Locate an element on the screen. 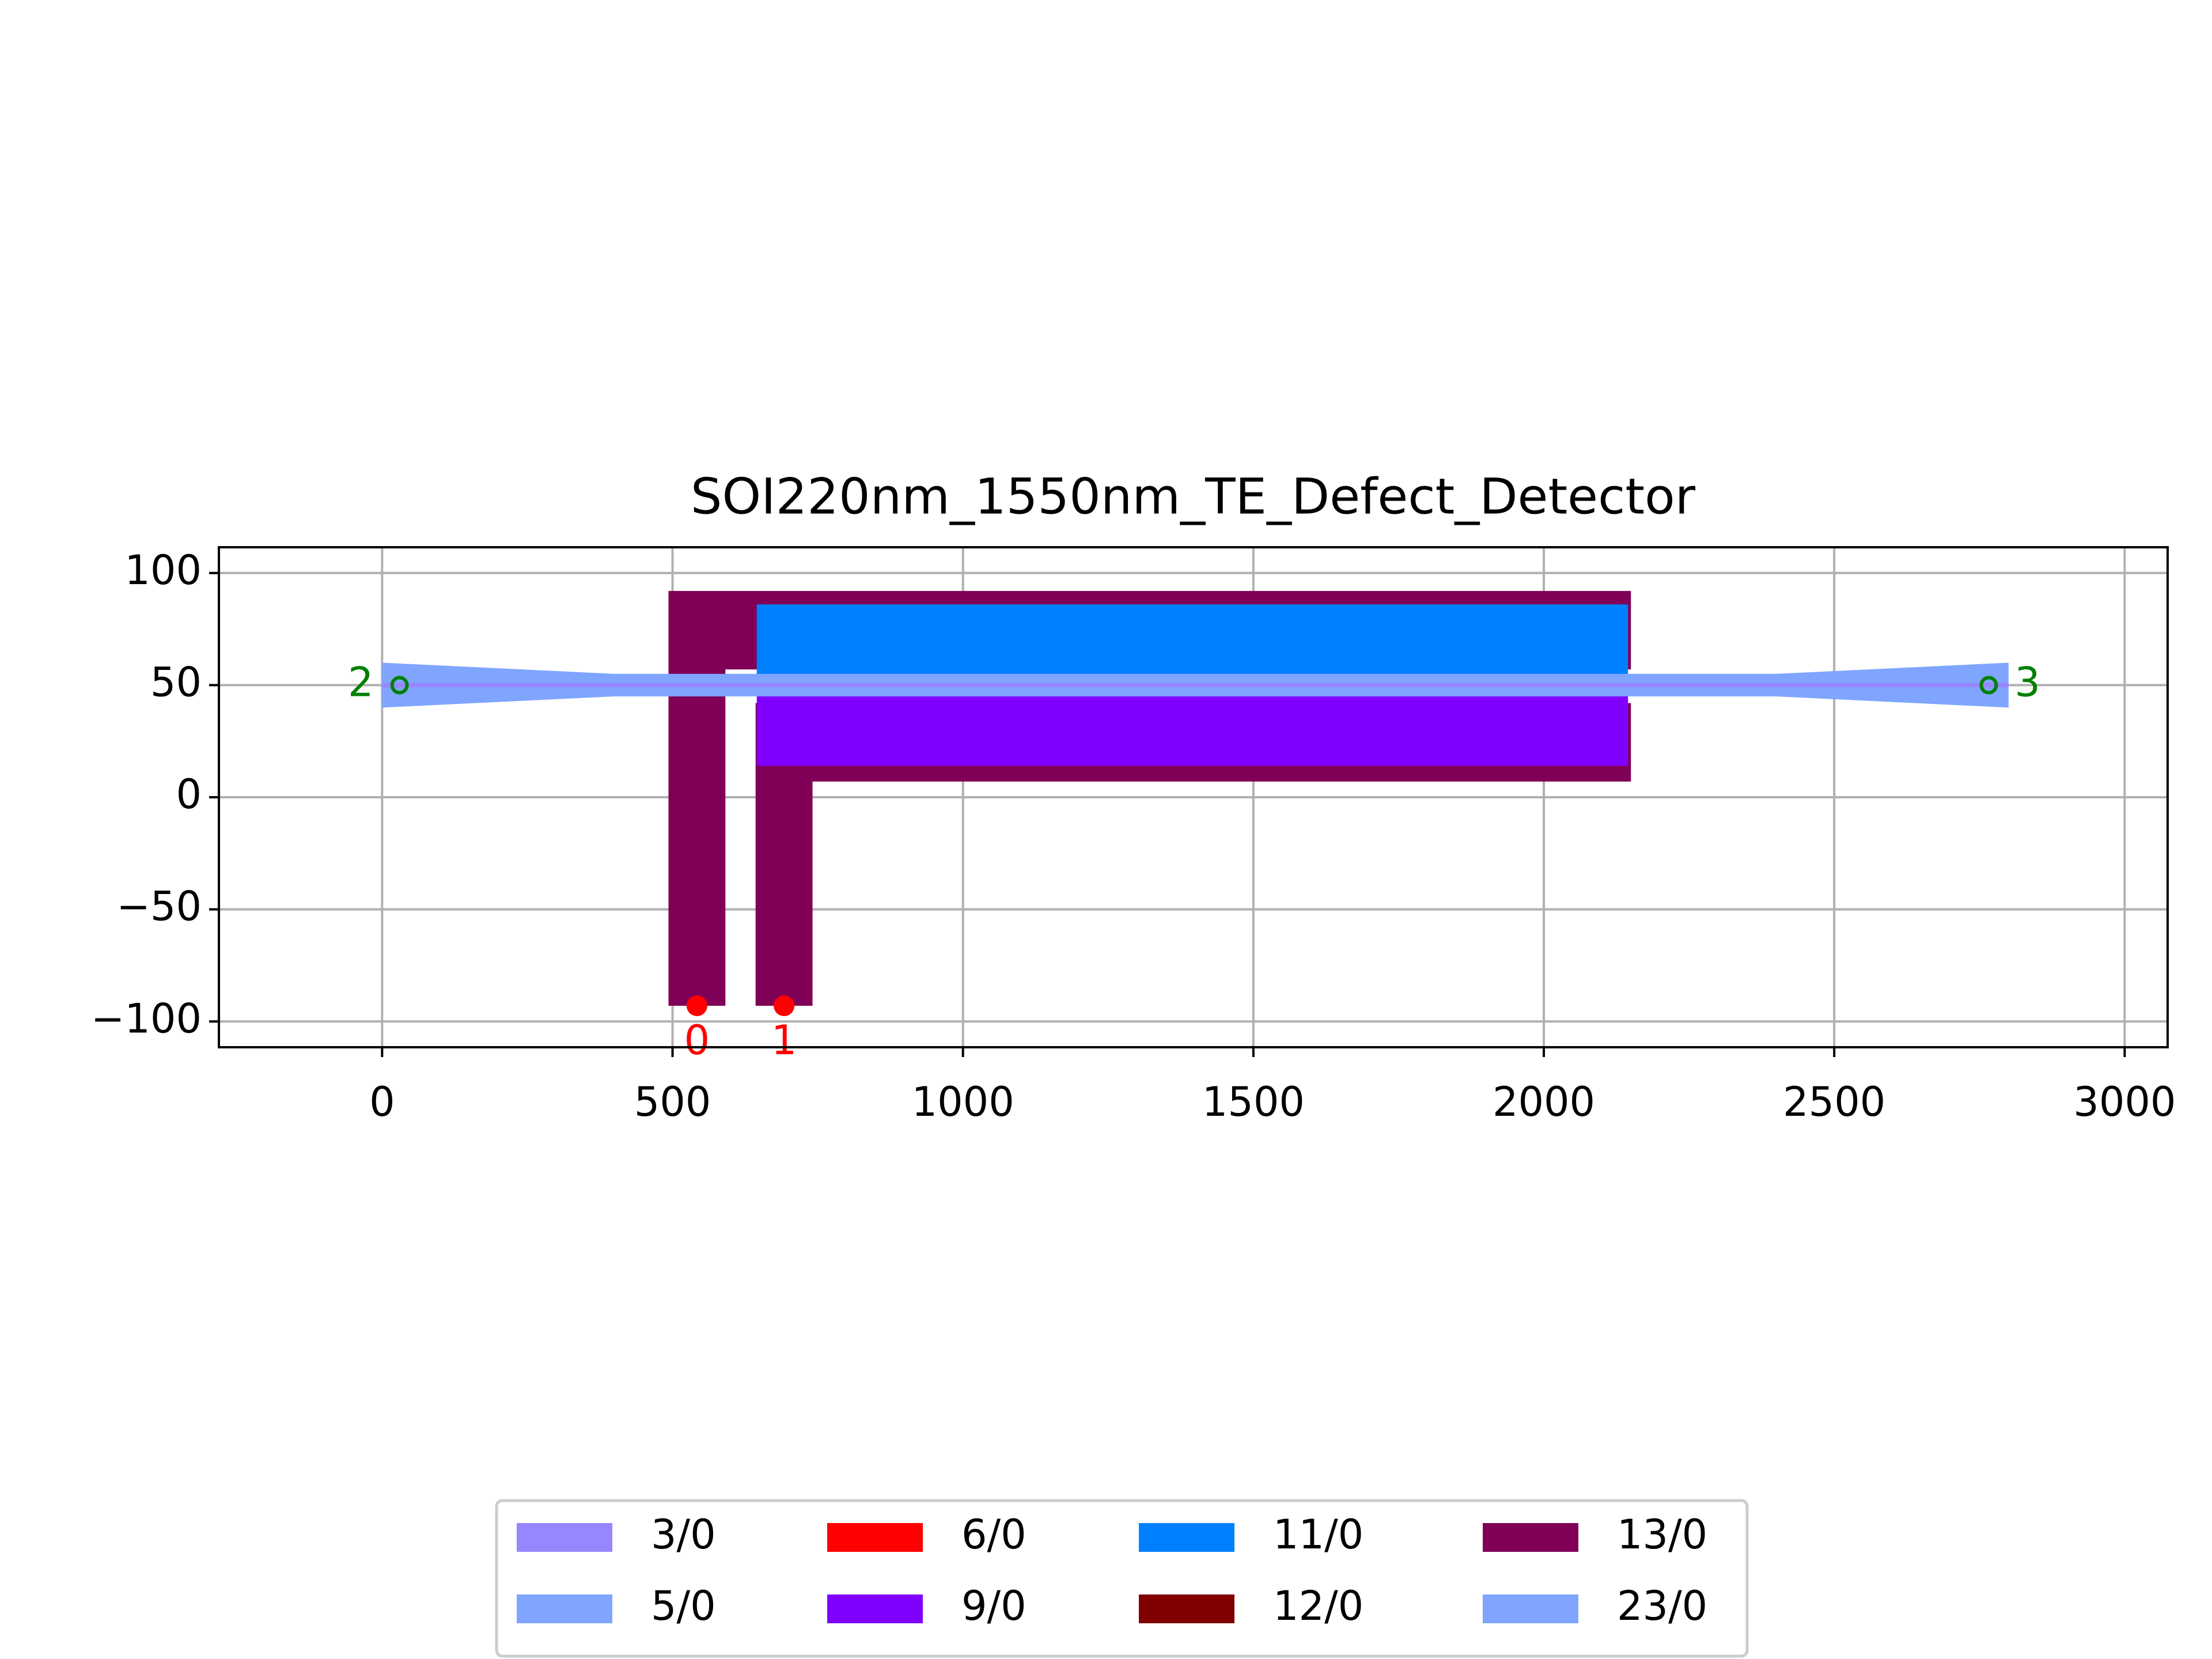  legend-label: 6/0 is located at coordinates (994, 1534).